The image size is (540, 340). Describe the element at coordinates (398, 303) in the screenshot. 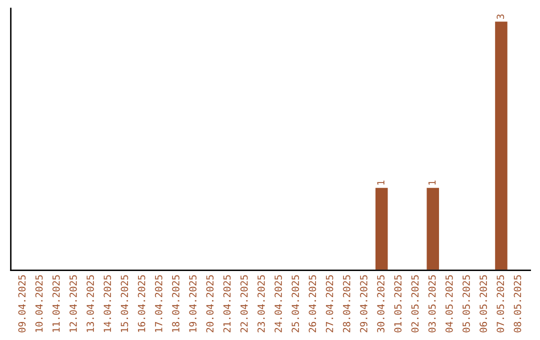

I see `x-tick-label: 01.05.2025` at that location.